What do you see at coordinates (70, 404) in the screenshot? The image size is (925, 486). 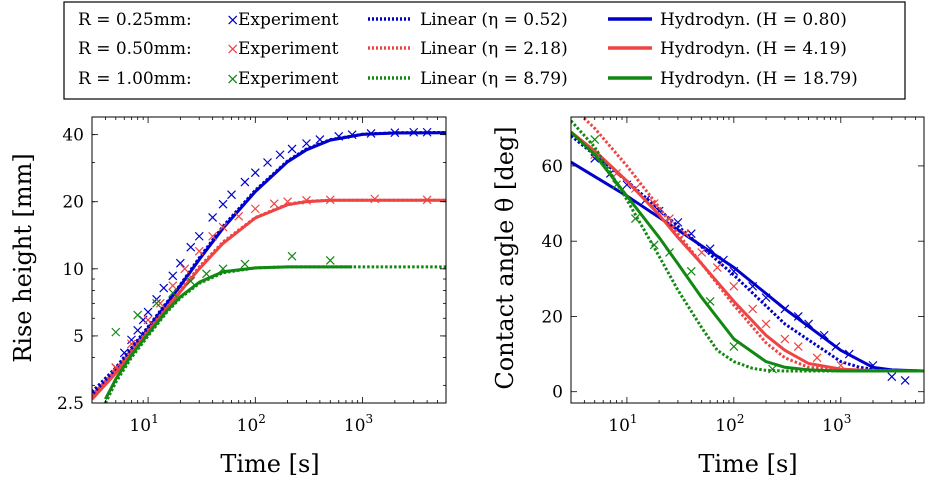 I see `y-tick-label: 2.5` at bounding box center [70, 404].